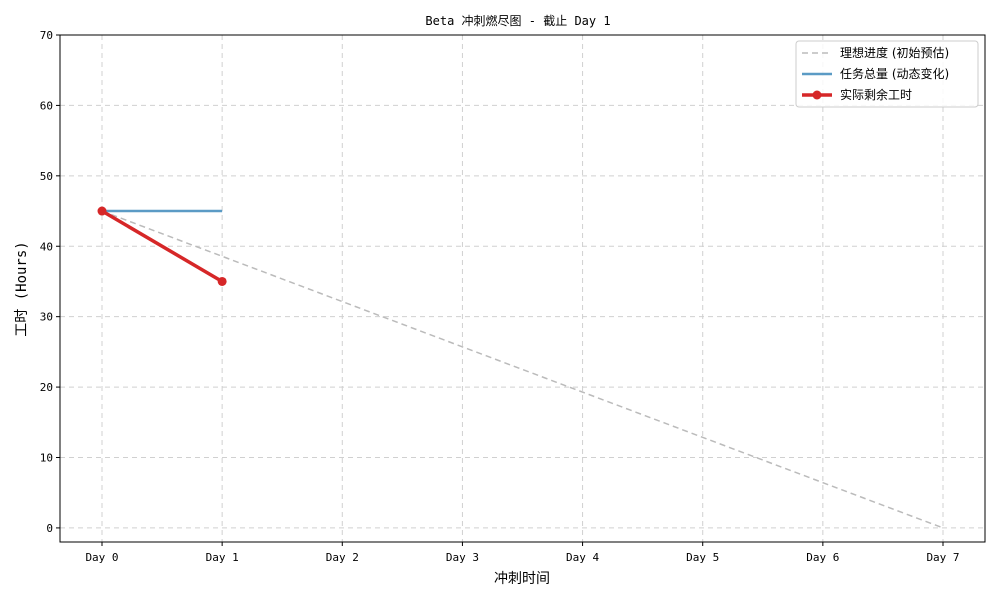  Describe the element at coordinates (582, 557) in the screenshot. I see `x-tick-label: Day 4` at that location.